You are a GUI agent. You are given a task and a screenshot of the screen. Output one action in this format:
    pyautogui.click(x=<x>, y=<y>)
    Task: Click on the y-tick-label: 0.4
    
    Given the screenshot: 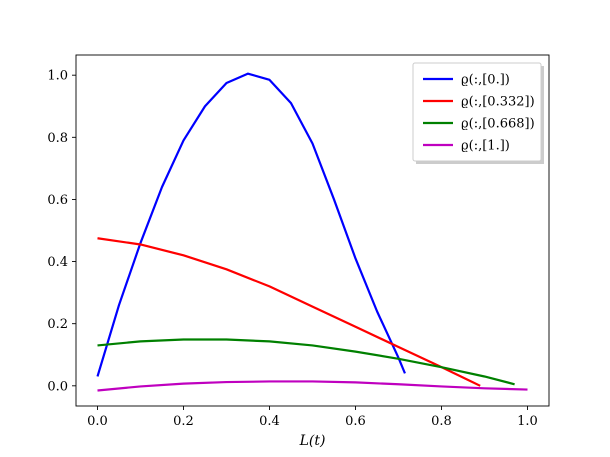 What is the action you would take?
    pyautogui.click(x=57, y=262)
    